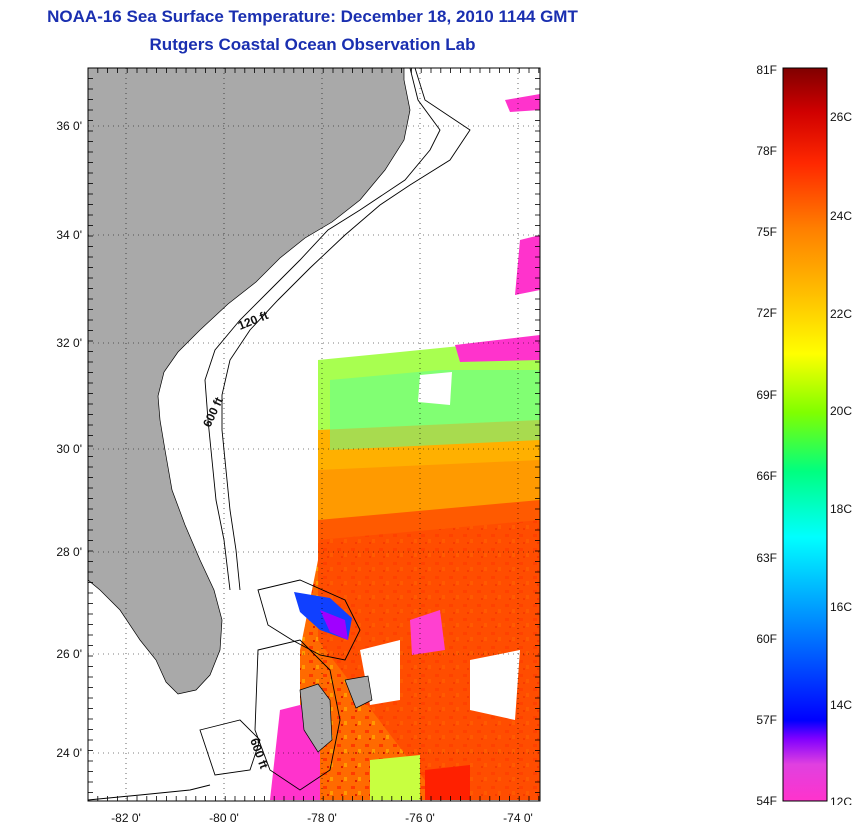 The image size is (864, 832). I want to click on fahrenheit-labels: 81F 78F 75F 72F 69F 66F 63F 60F 57F 54F, so click(766, 434).